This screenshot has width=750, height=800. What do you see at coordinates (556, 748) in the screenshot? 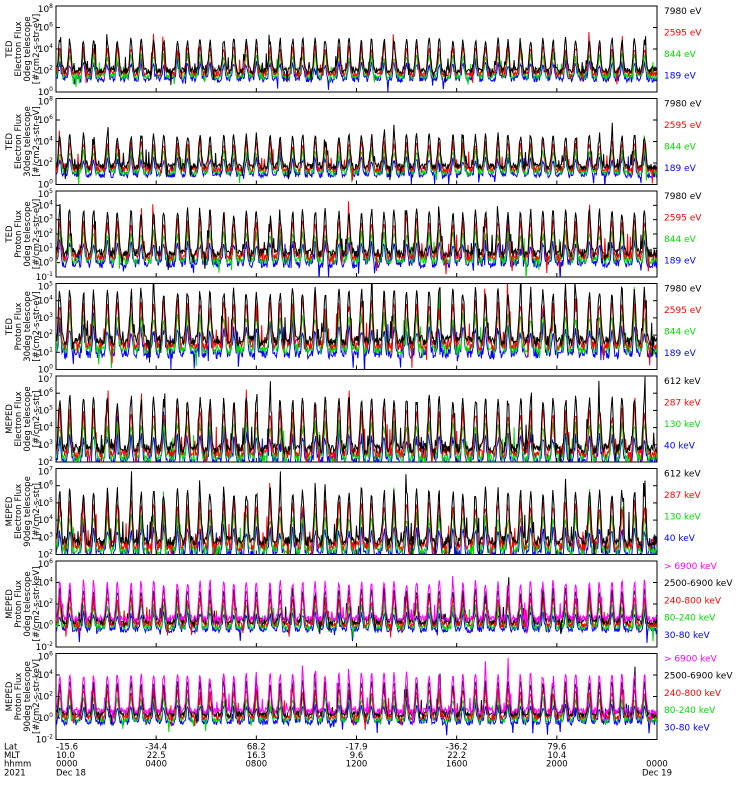
I see `x-tick-label: 79.6` at bounding box center [556, 748].